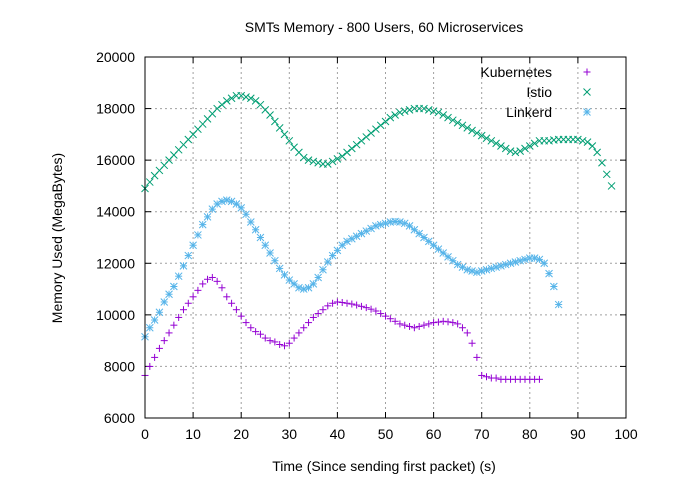 The image size is (700, 480). Describe the element at coordinates (482, 434) in the screenshot. I see `x-tick-label: 70` at that location.